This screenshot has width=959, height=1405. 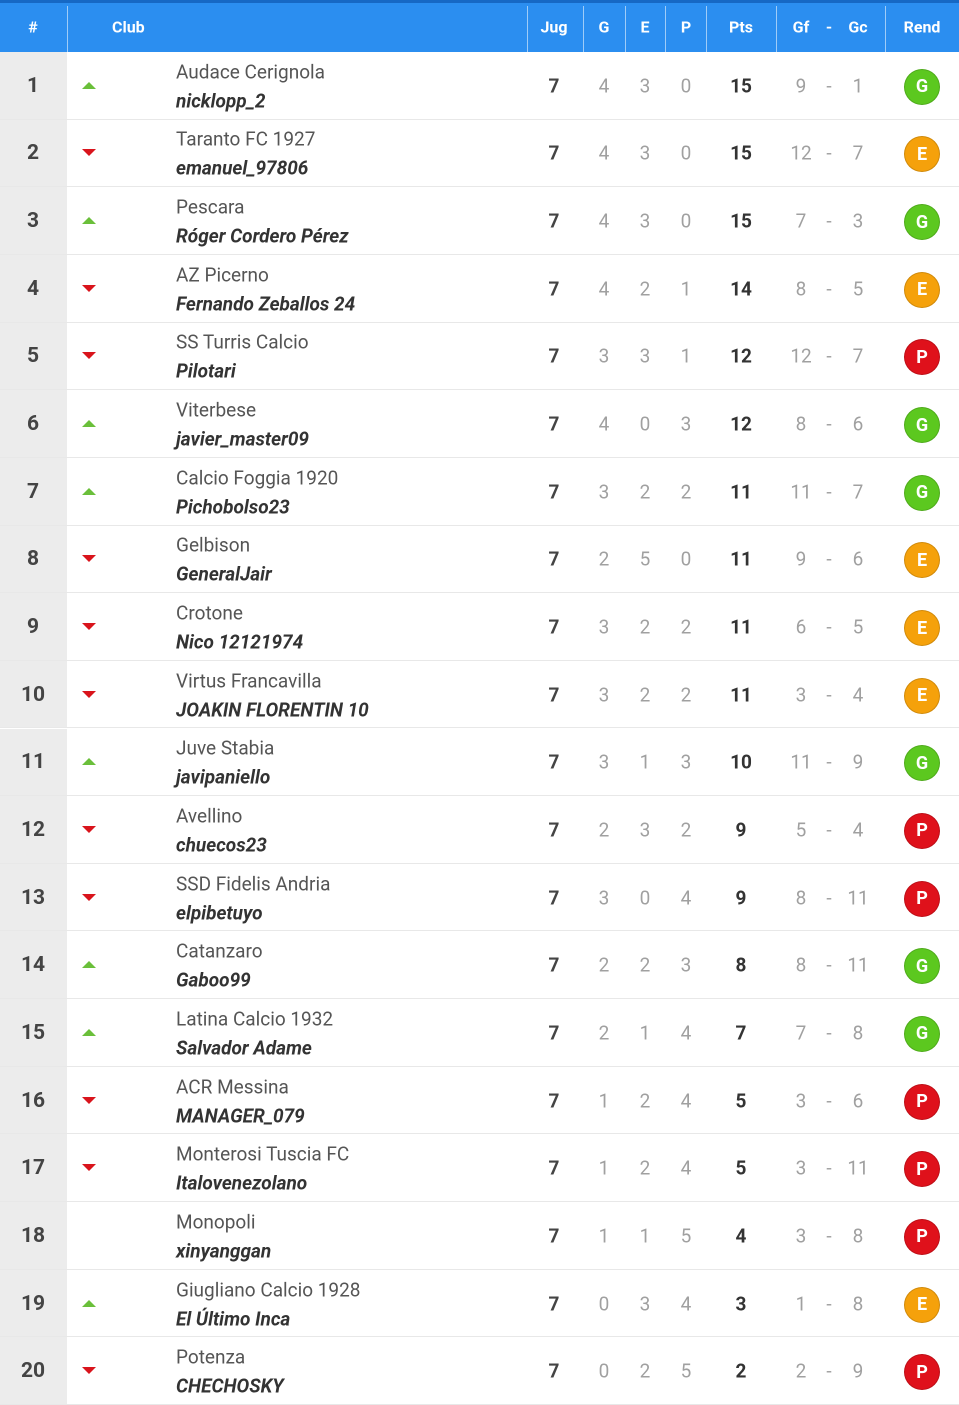 What do you see at coordinates (479, 221) in the screenshot?
I see `table-row: 3 Pescara Róger Cordero Pérez 7 4 3 0 15 7-3 G` at bounding box center [479, 221].